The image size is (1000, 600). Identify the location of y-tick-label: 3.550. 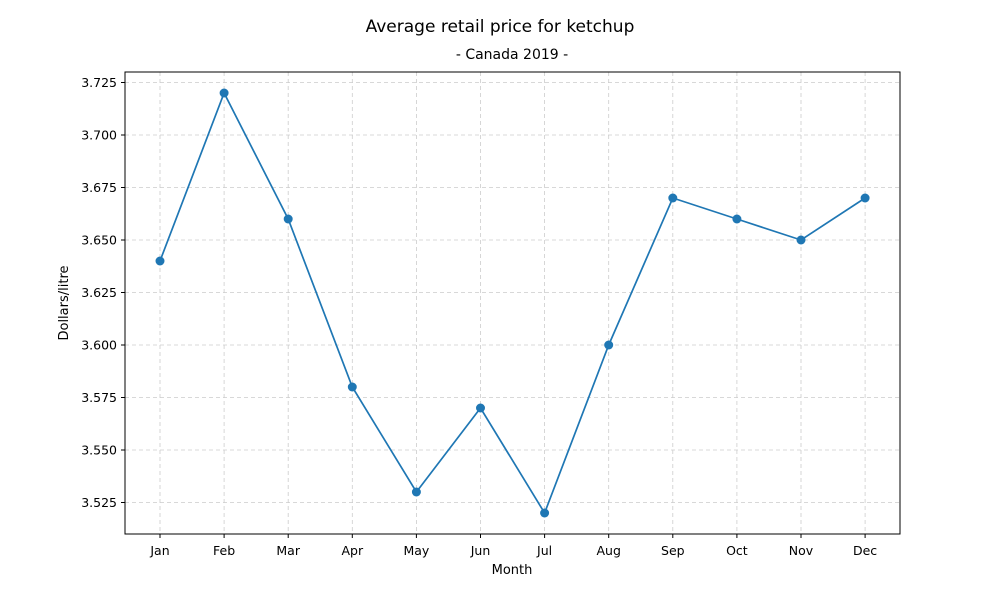
(99, 450).